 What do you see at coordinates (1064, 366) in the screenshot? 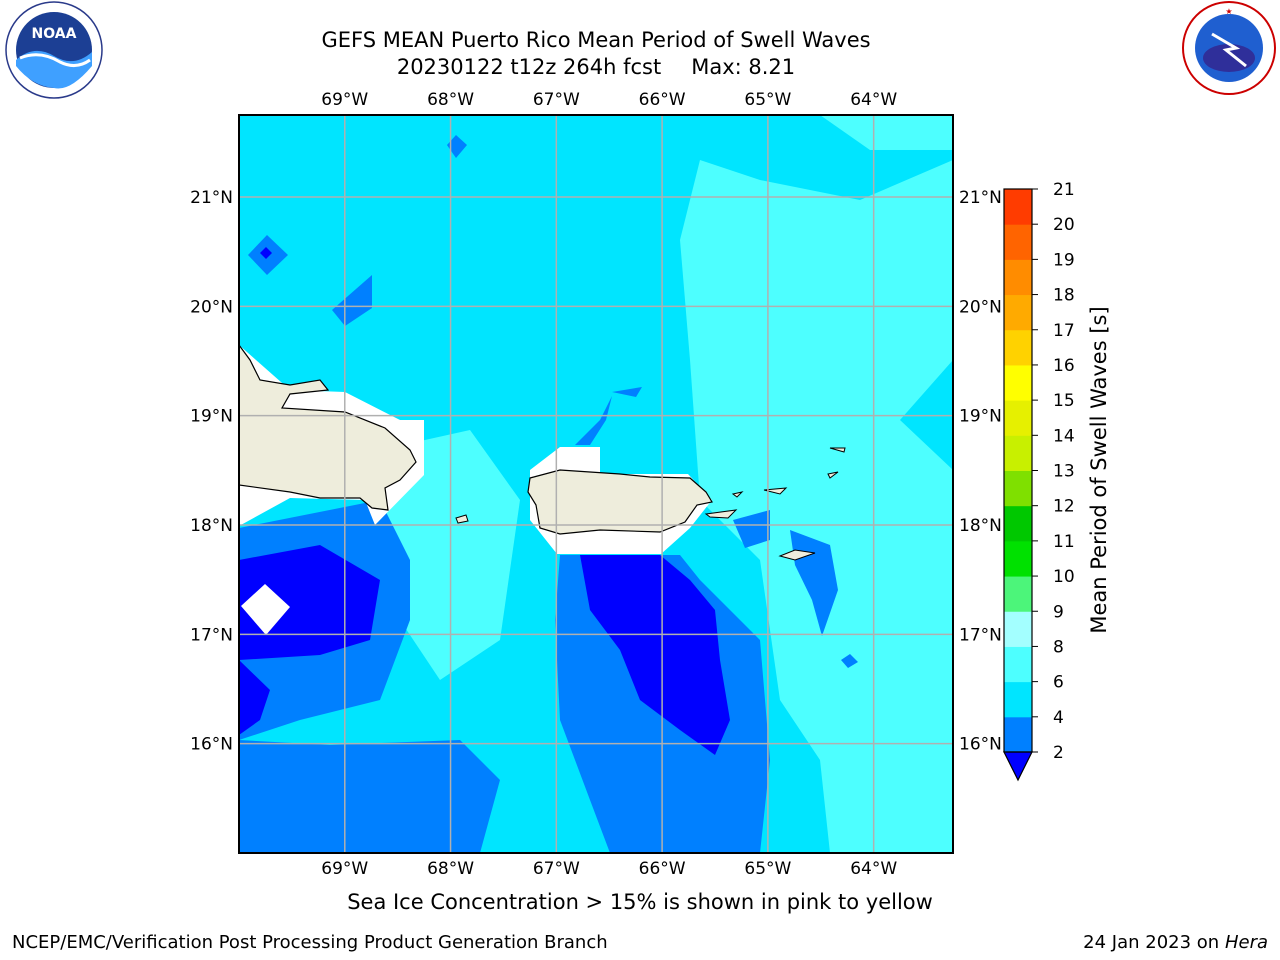
I see `colorbar-tick-label: 16` at bounding box center [1064, 366].